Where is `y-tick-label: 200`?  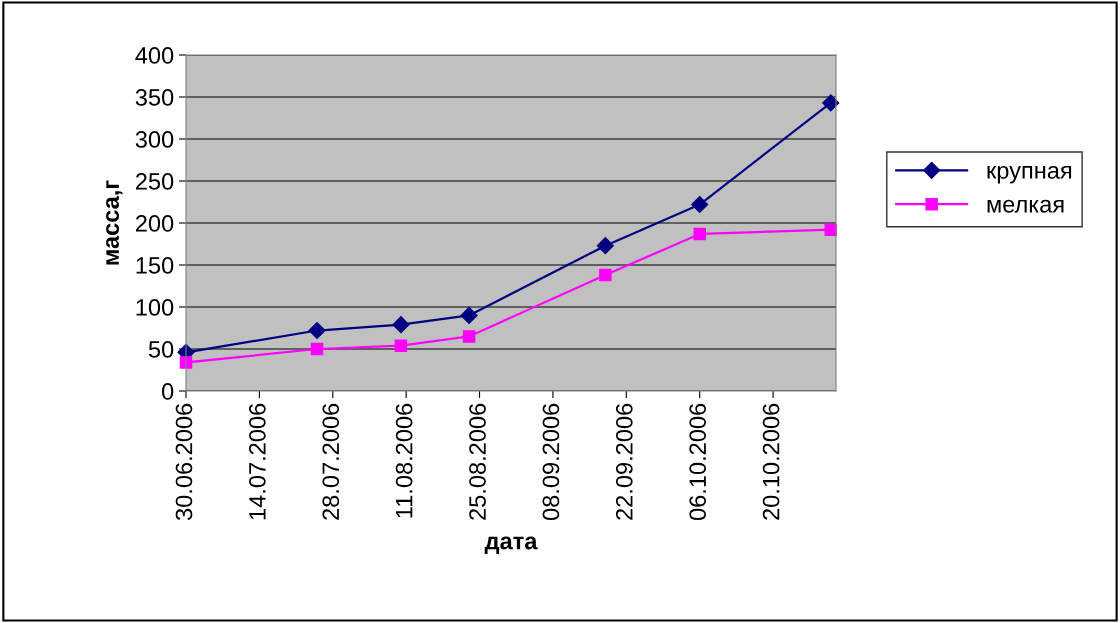 y-tick-label: 200 is located at coordinates (154, 223).